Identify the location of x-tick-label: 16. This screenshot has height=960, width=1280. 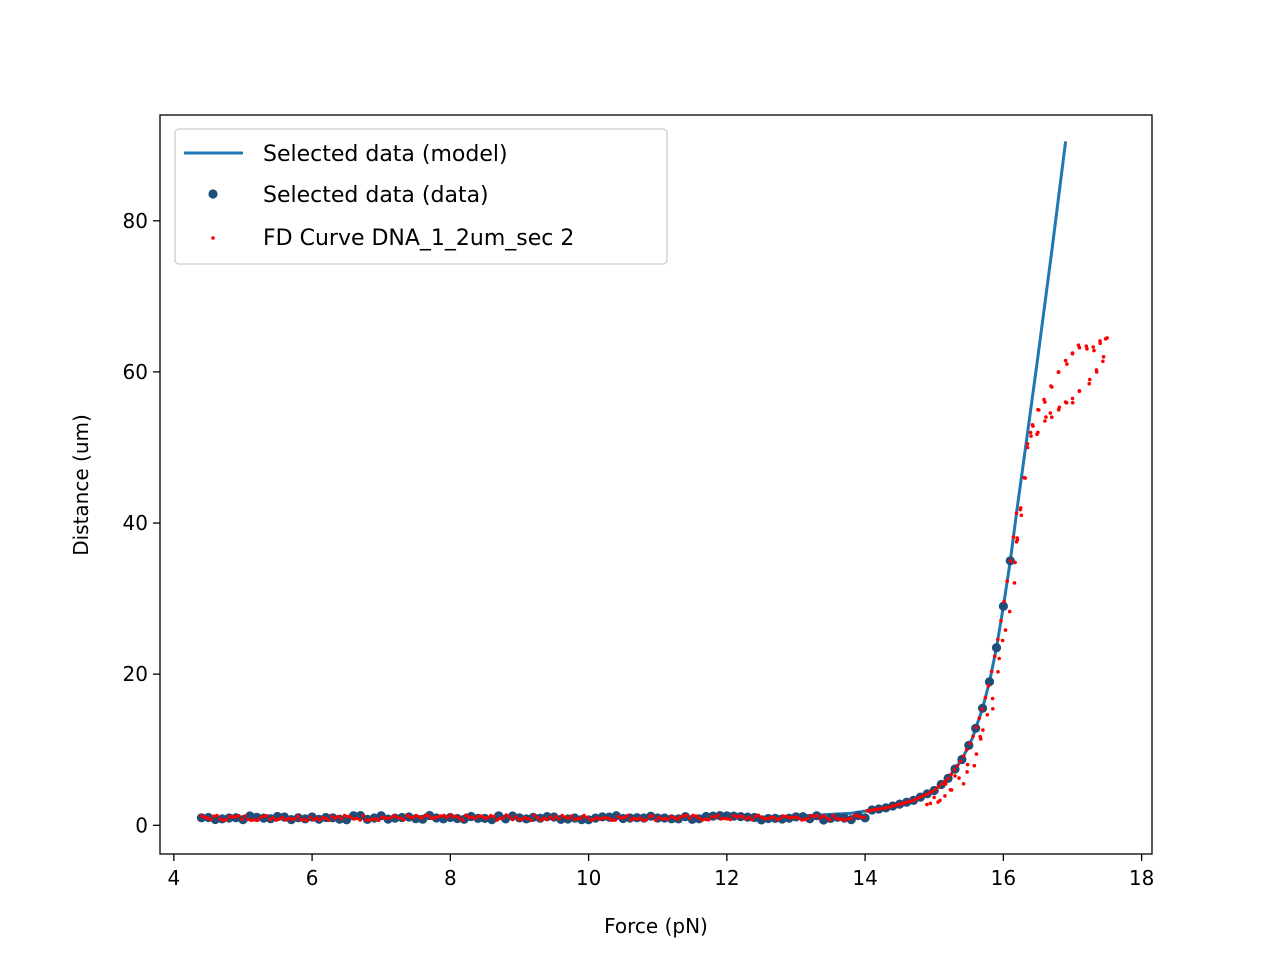
(1003, 878).